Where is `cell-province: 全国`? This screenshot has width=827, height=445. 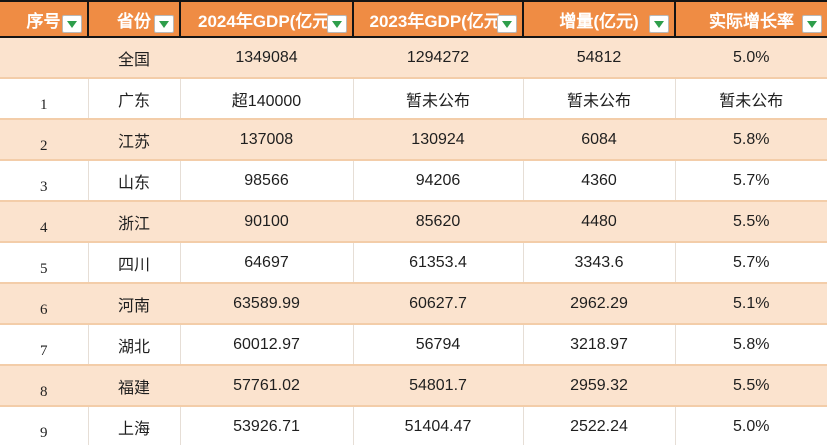 cell-province: 全国 is located at coordinates (134, 58).